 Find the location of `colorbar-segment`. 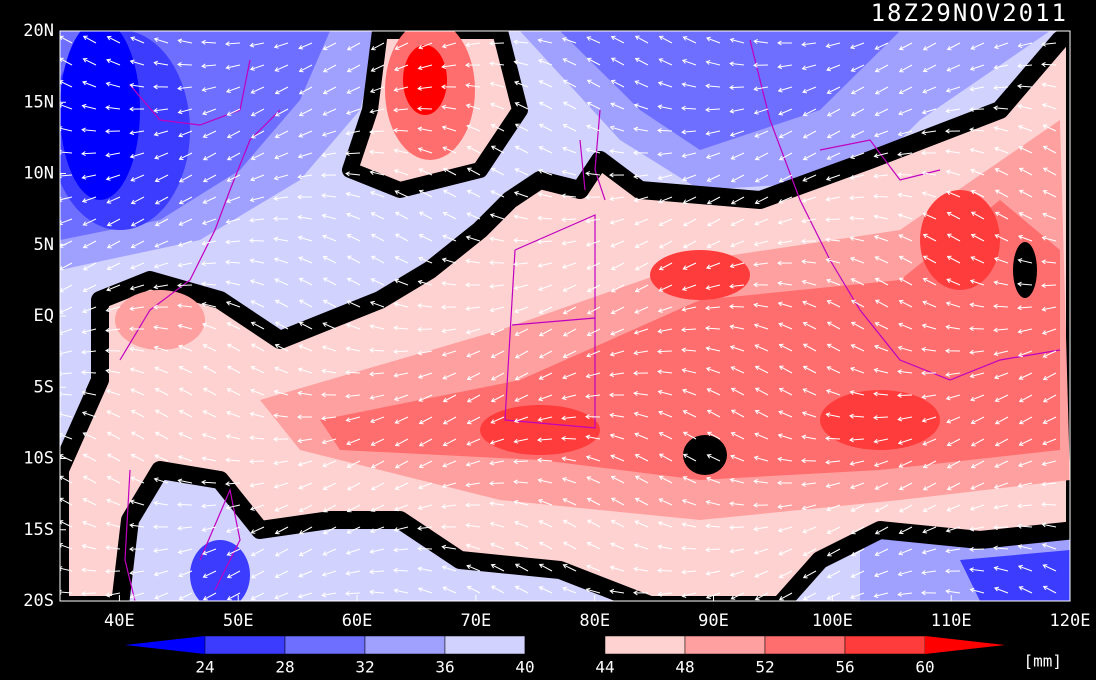

colorbar-segment is located at coordinates (325, 645).